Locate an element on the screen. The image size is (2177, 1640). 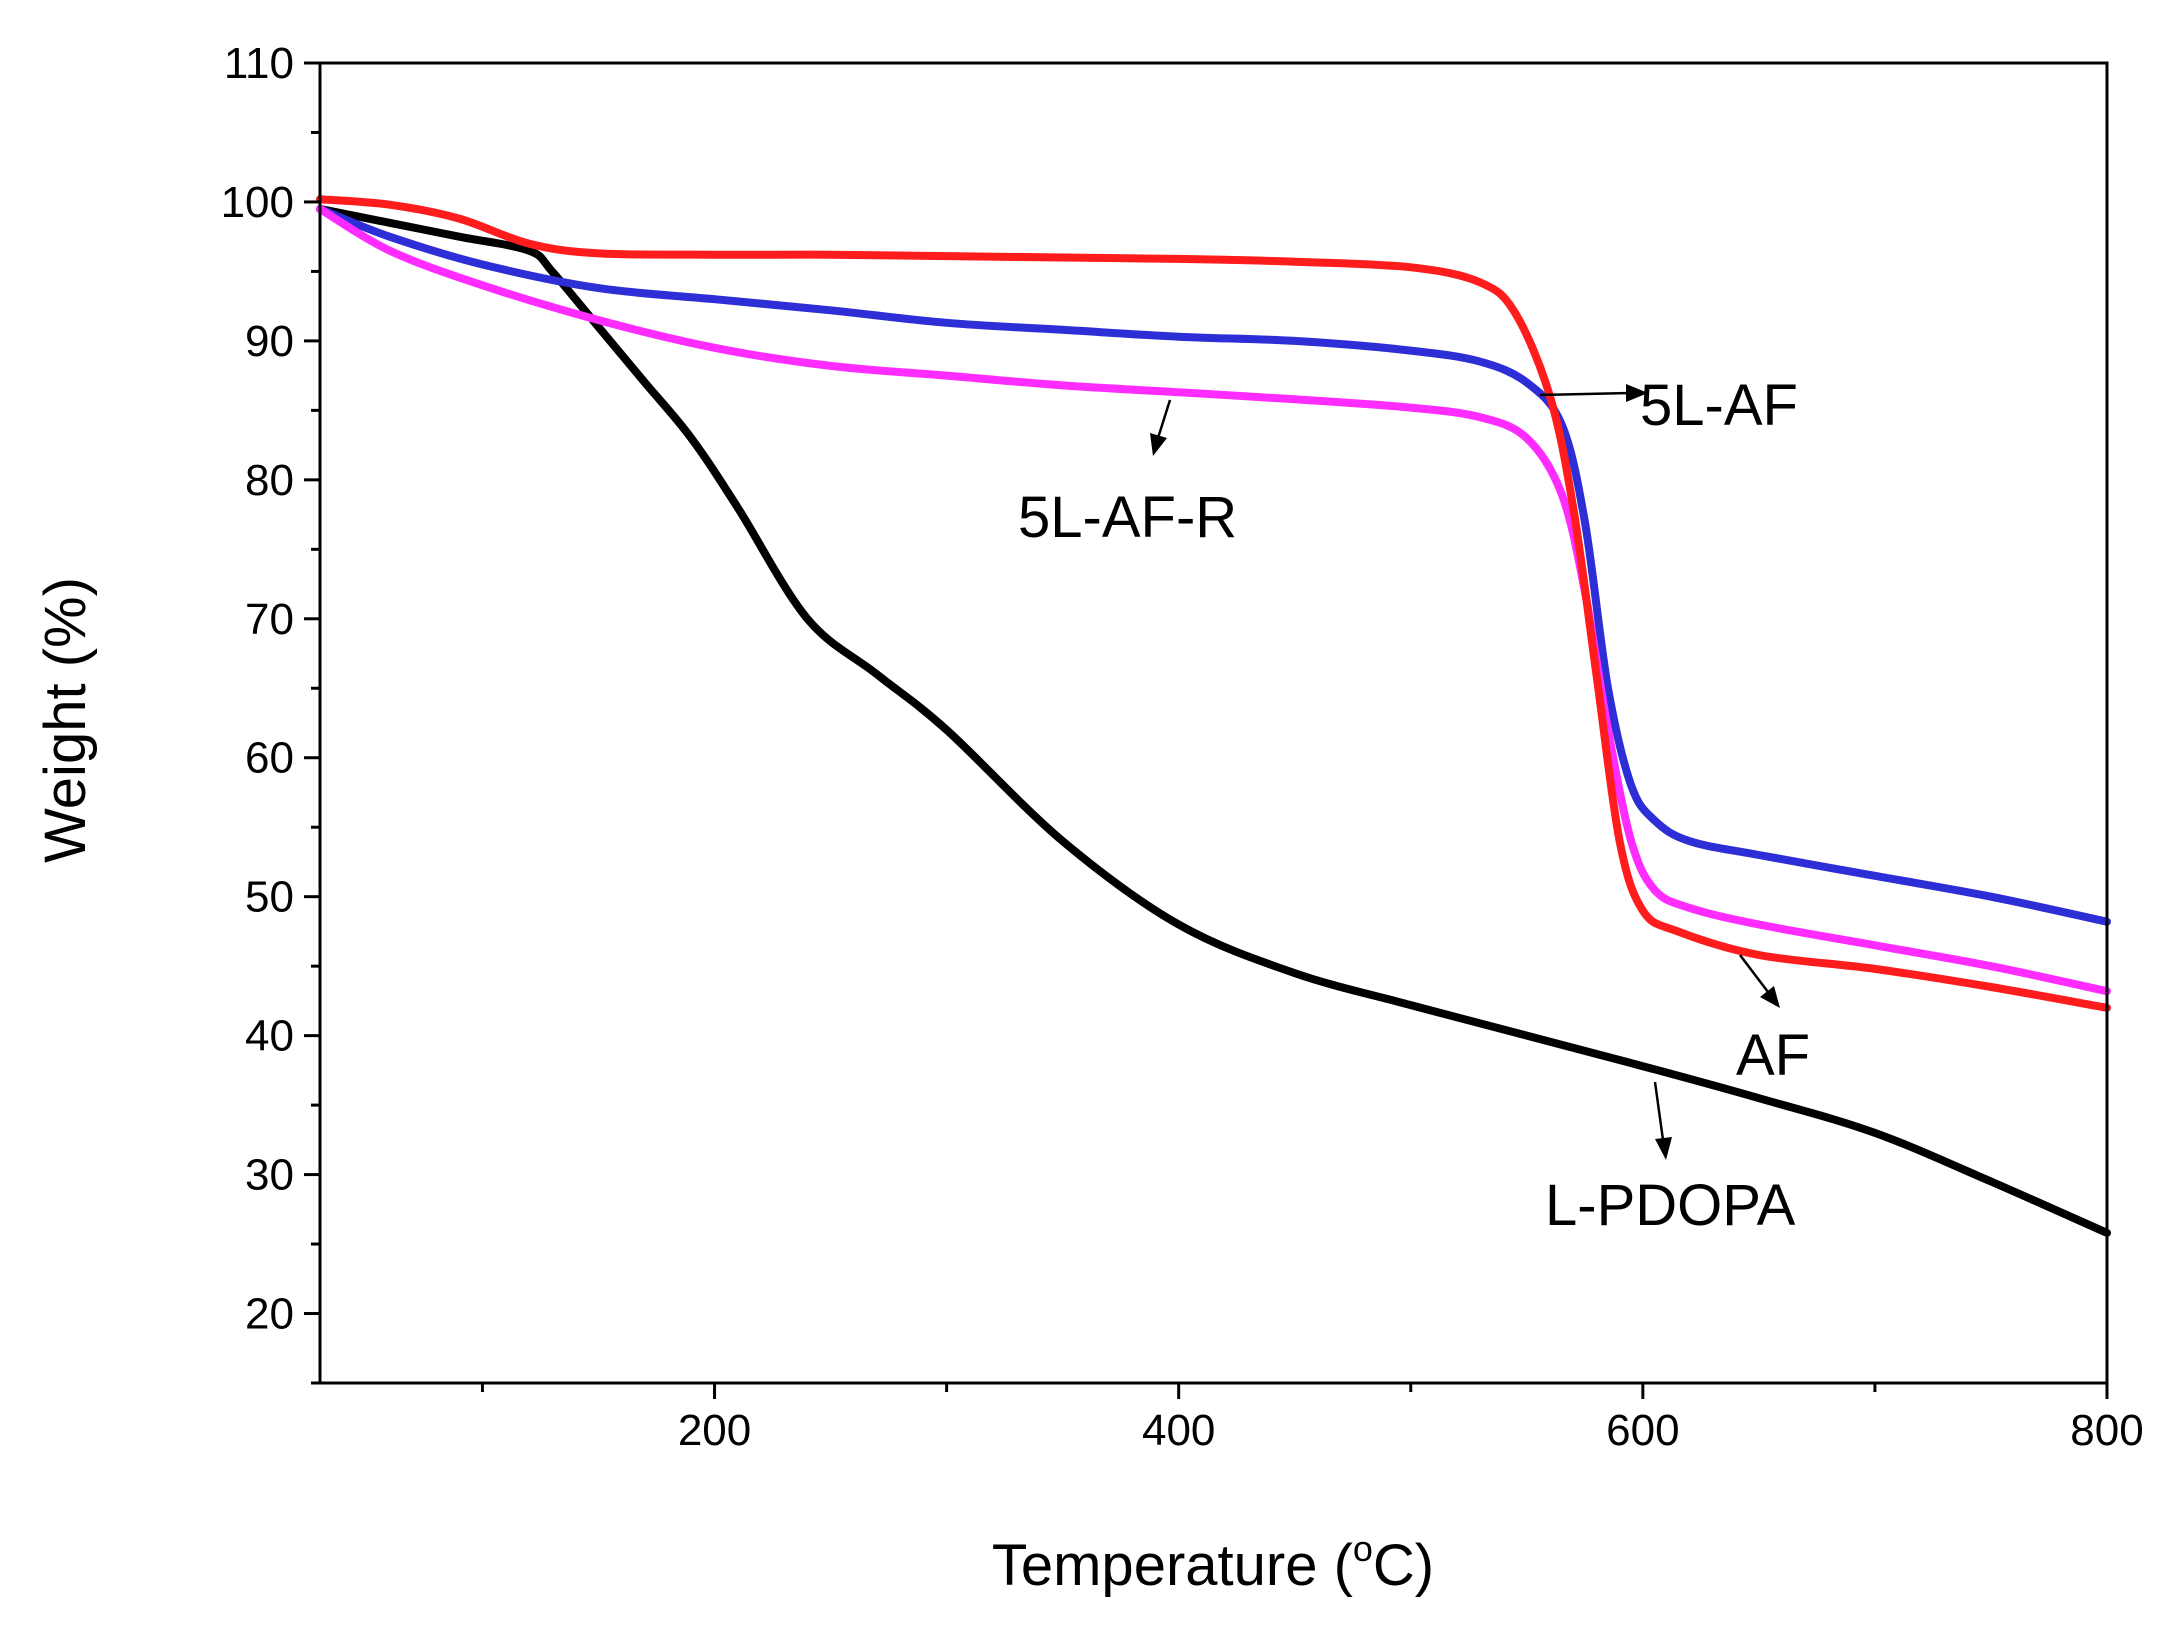
y-tick-label: 90 is located at coordinates (269, 341).